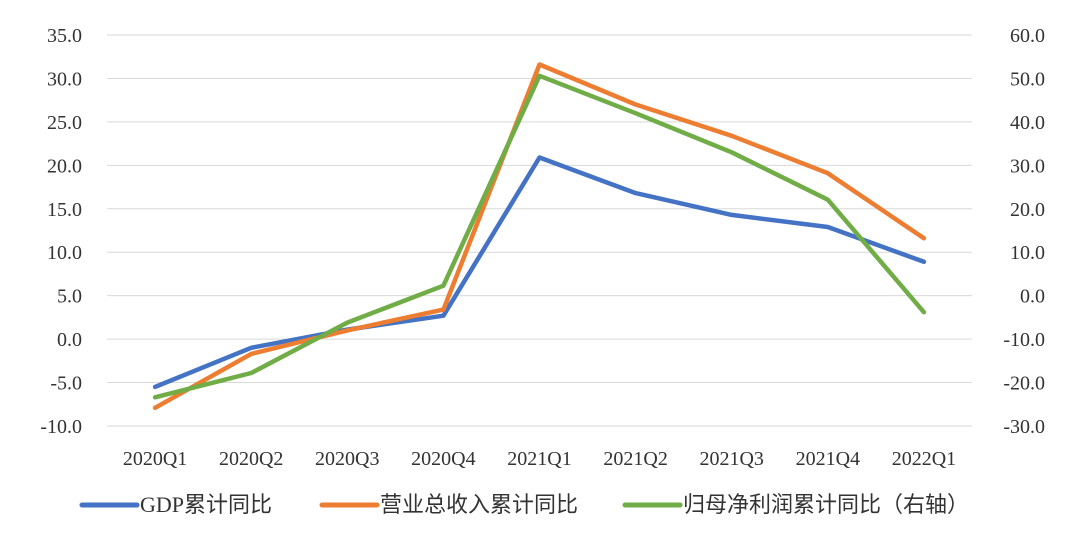 The image size is (1080, 549). What do you see at coordinates (1027, 253) in the screenshot?
I see `right-axis-tick-label: 10.0` at bounding box center [1027, 253].